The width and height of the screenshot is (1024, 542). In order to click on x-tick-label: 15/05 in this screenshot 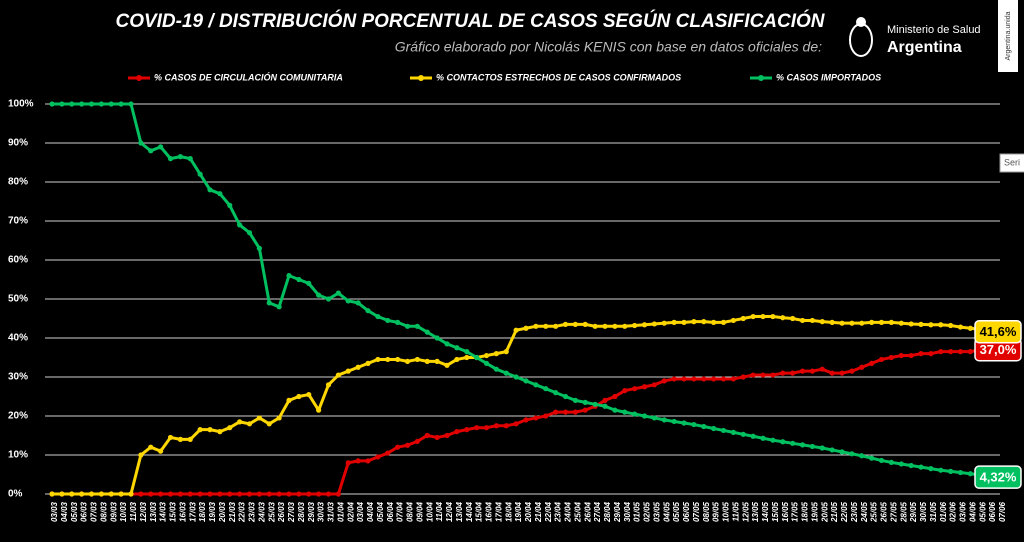, I will do `click(775, 511)`.